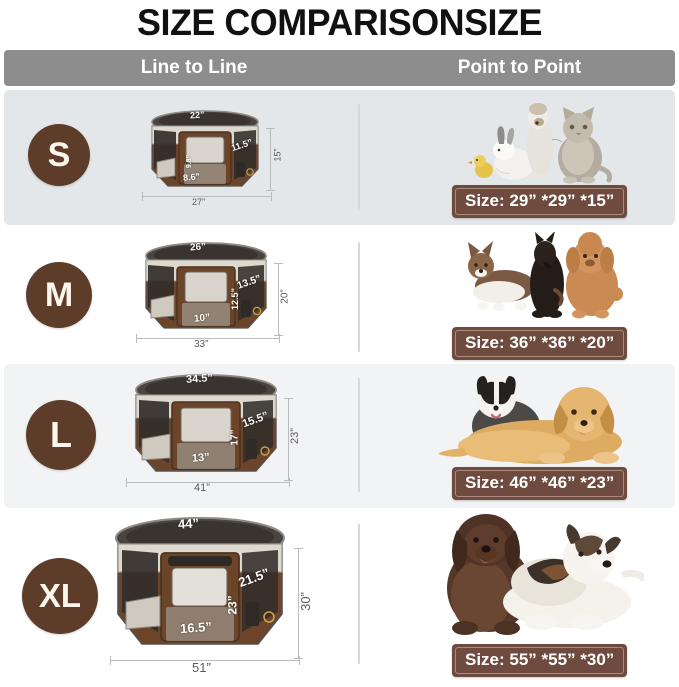 Image resolution: width=679 pixels, height=687 pixels. I want to click on size-badge-text-s: Size: 29” *29” *15”, so click(540, 201).